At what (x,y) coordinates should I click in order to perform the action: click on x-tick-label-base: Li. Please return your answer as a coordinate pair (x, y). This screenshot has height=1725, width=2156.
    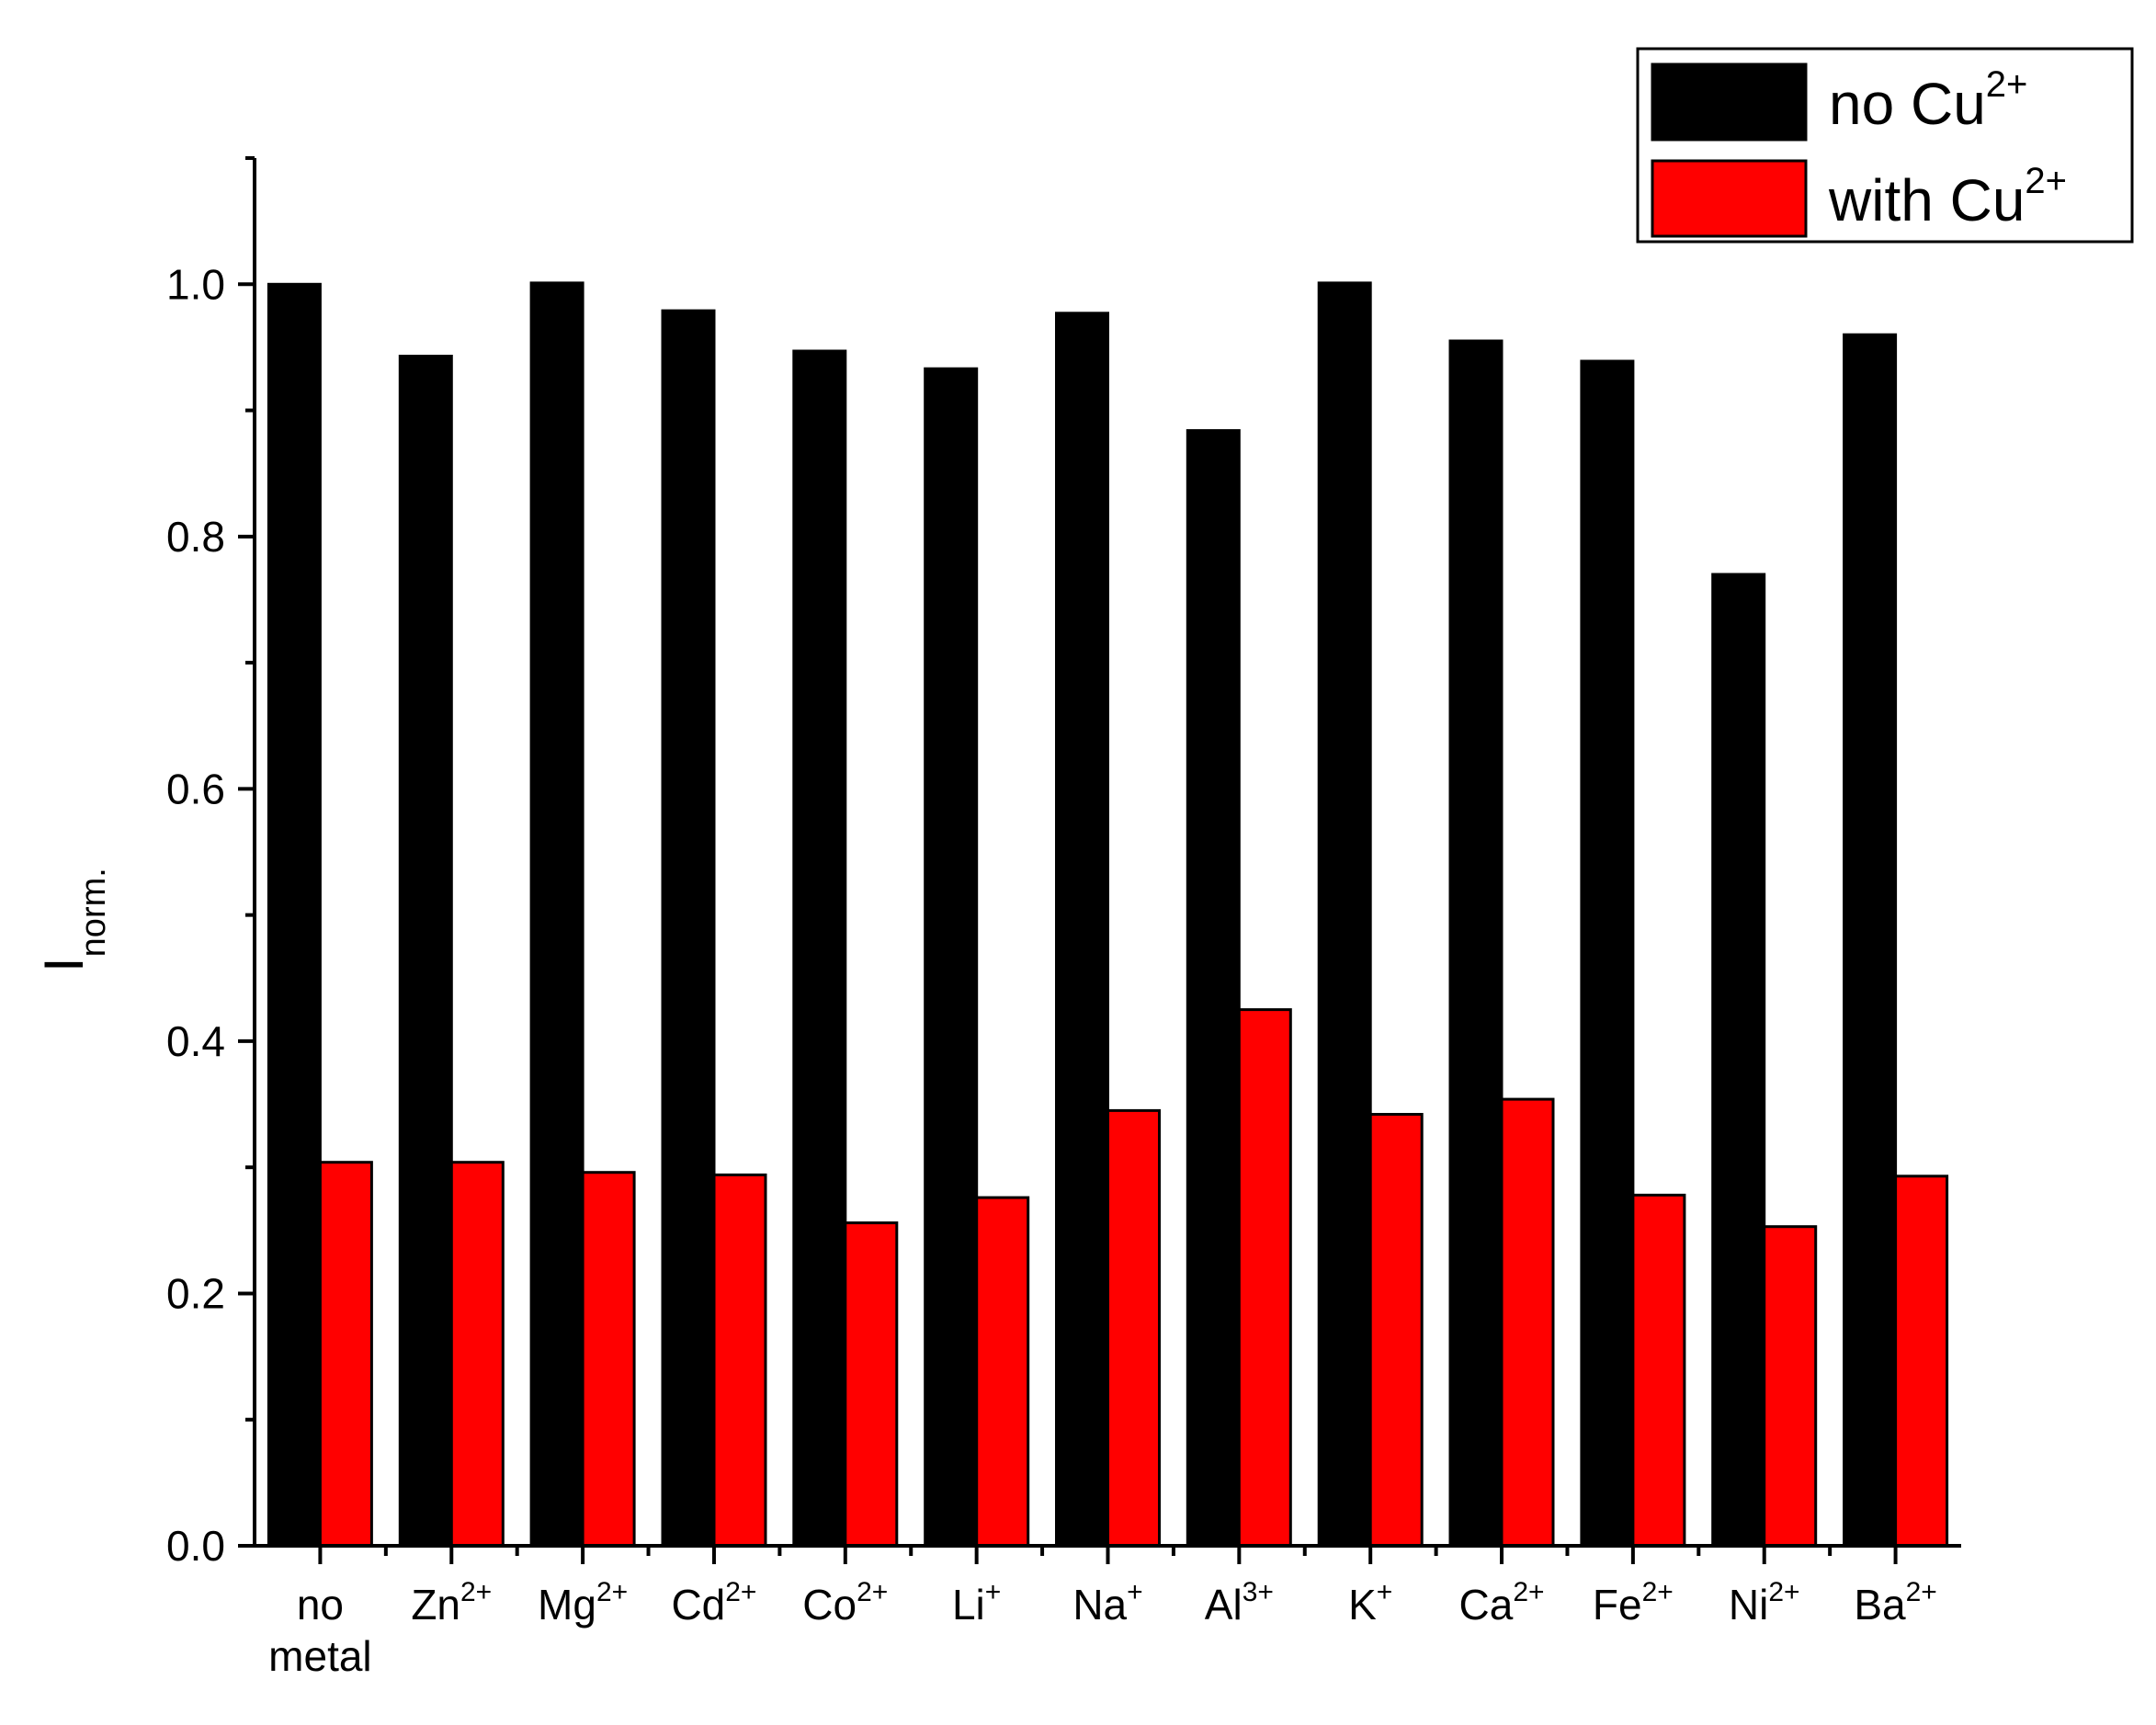
    Looking at the image, I should click on (968, 1605).